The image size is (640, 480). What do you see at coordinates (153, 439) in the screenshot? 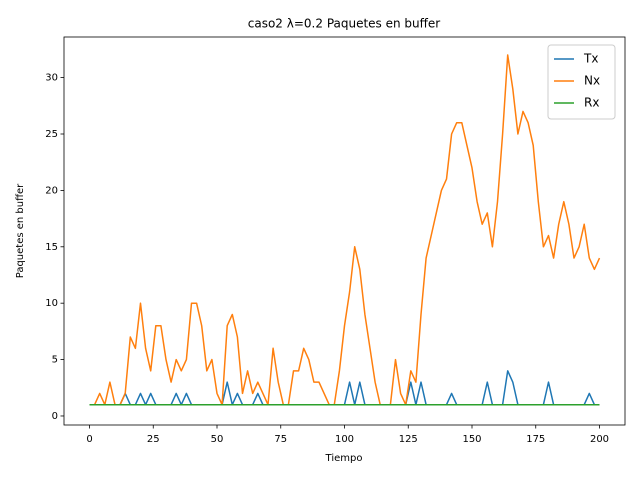
I see `x-tick-label: 25` at bounding box center [153, 439].